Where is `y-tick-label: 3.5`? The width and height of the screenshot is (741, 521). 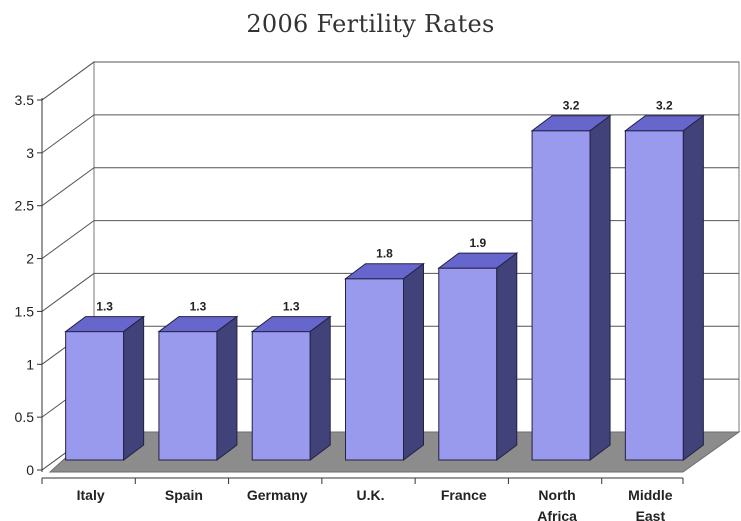
y-tick-label: 3.5 is located at coordinates (25, 100).